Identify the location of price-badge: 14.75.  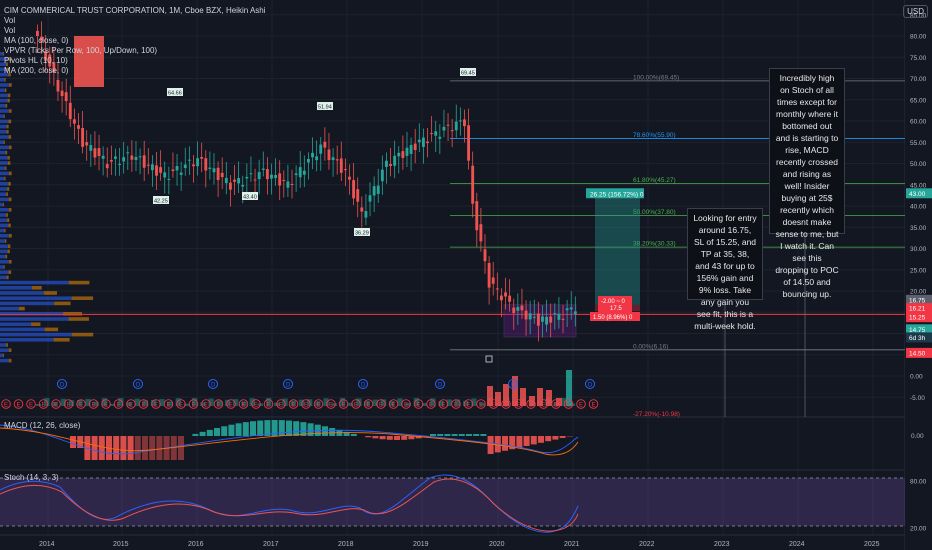
(917, 330).